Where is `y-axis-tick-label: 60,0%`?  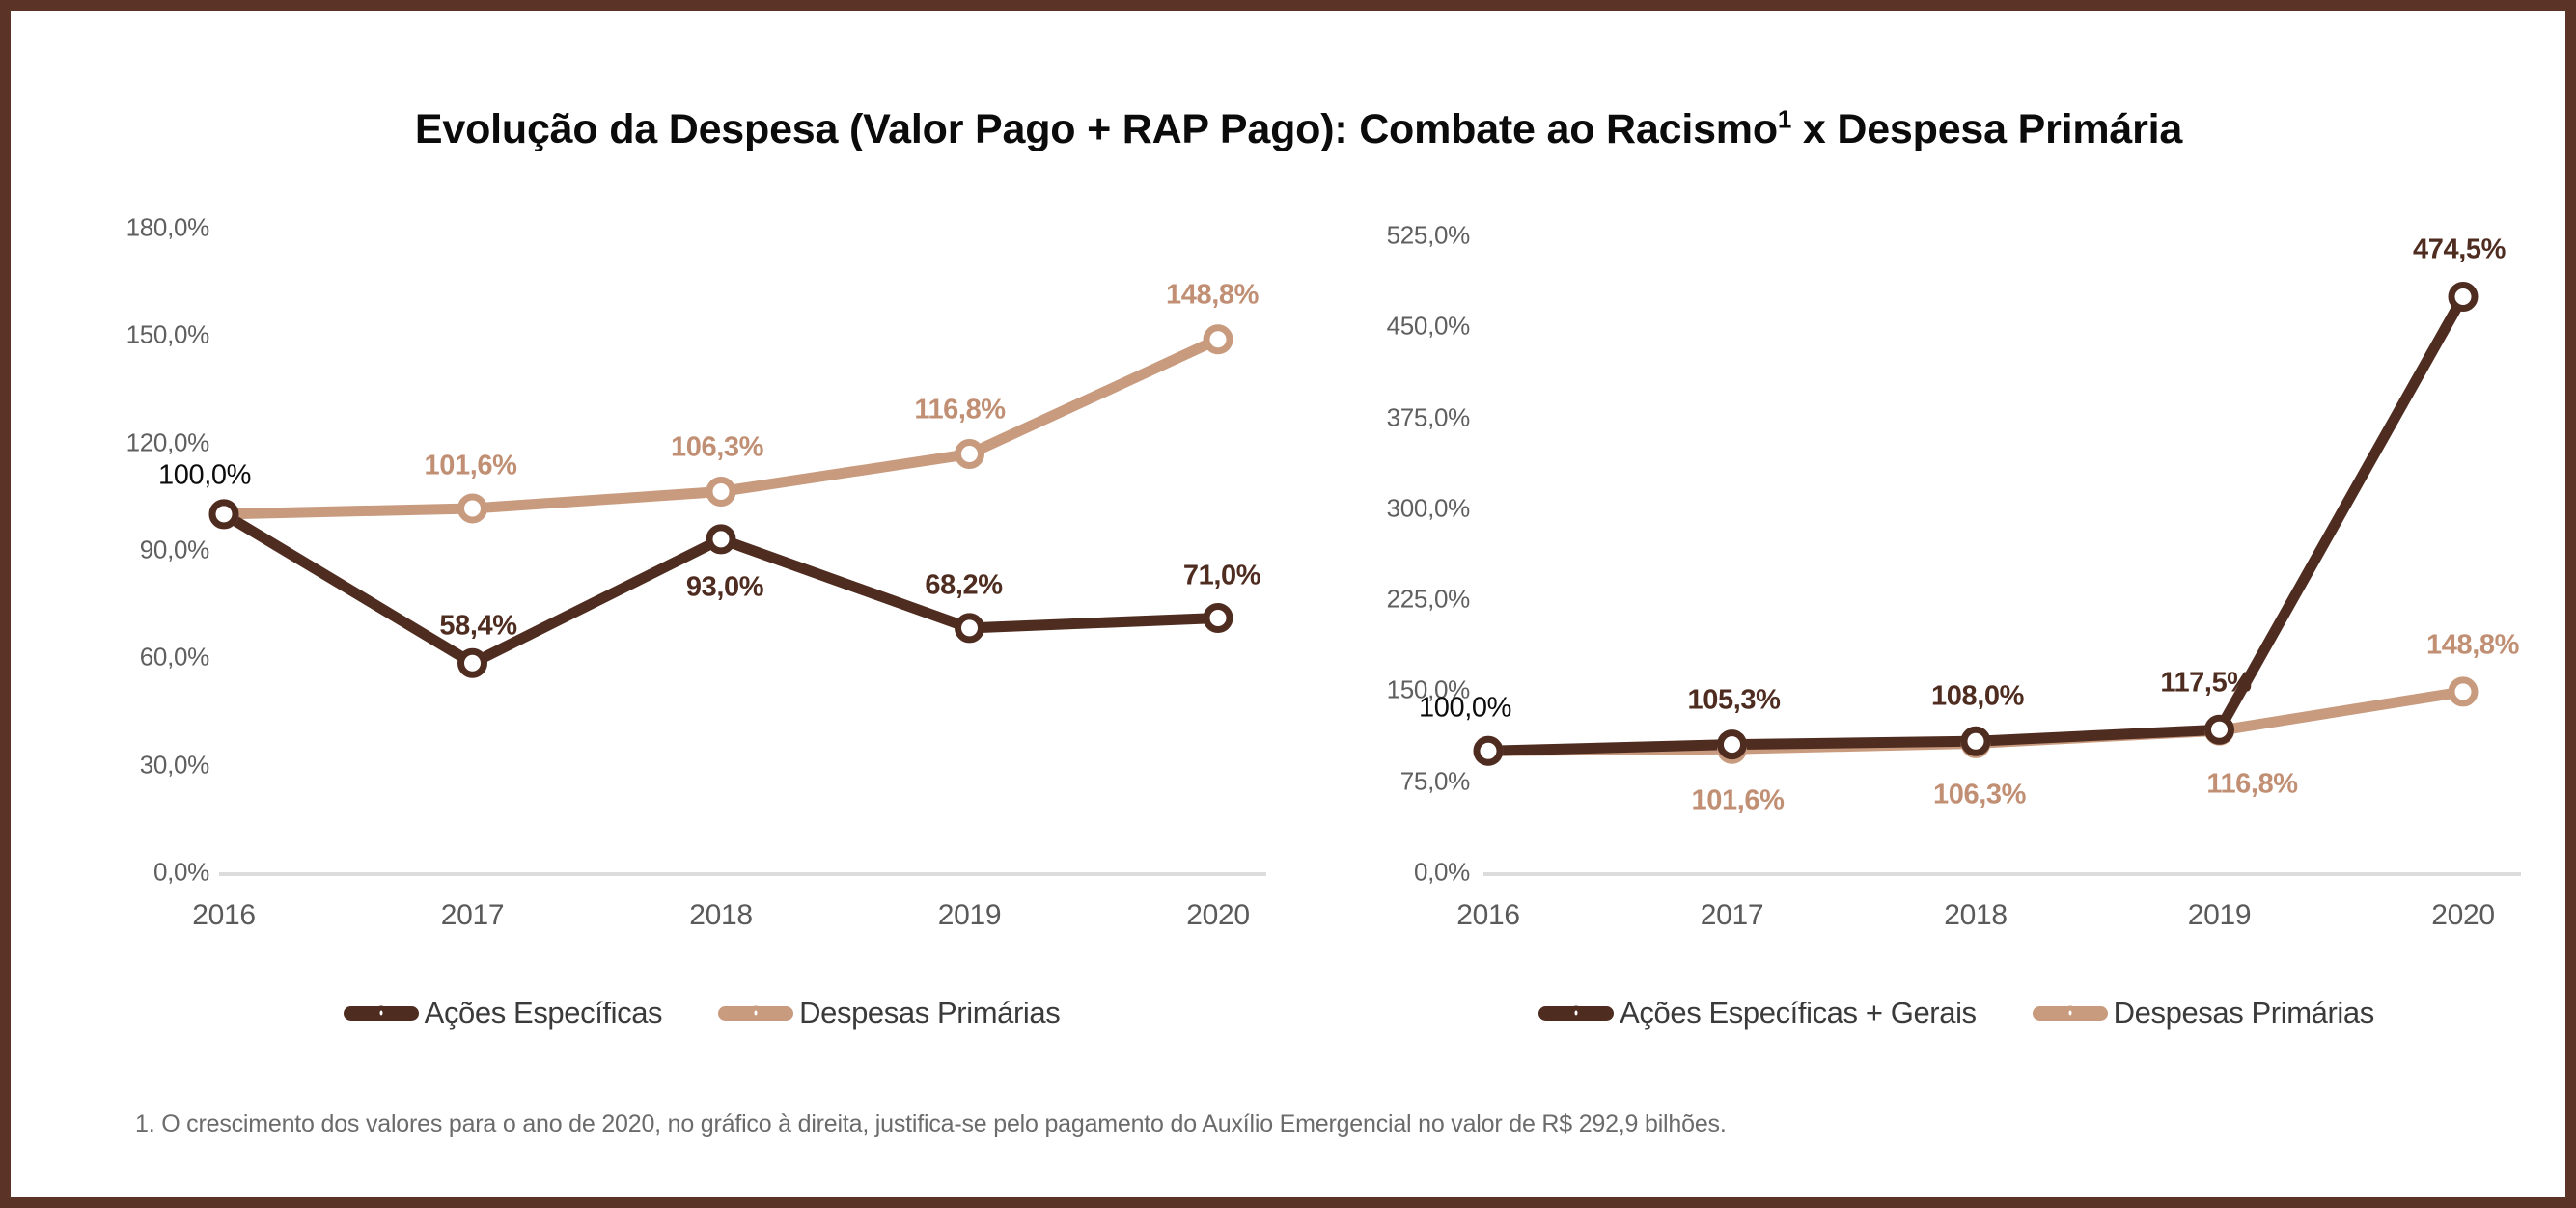 y-axis-tick-label: 60,0% is located at coordinates (174, 657).